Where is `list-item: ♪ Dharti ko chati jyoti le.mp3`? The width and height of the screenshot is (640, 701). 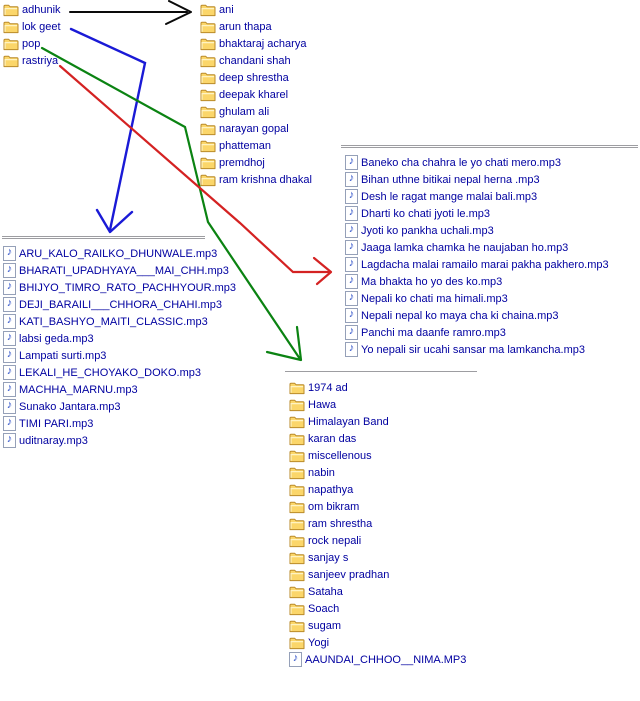 list-item: ♪ Dharti ko chati jyoti le.mp3 is located at coordinates (491, 213).